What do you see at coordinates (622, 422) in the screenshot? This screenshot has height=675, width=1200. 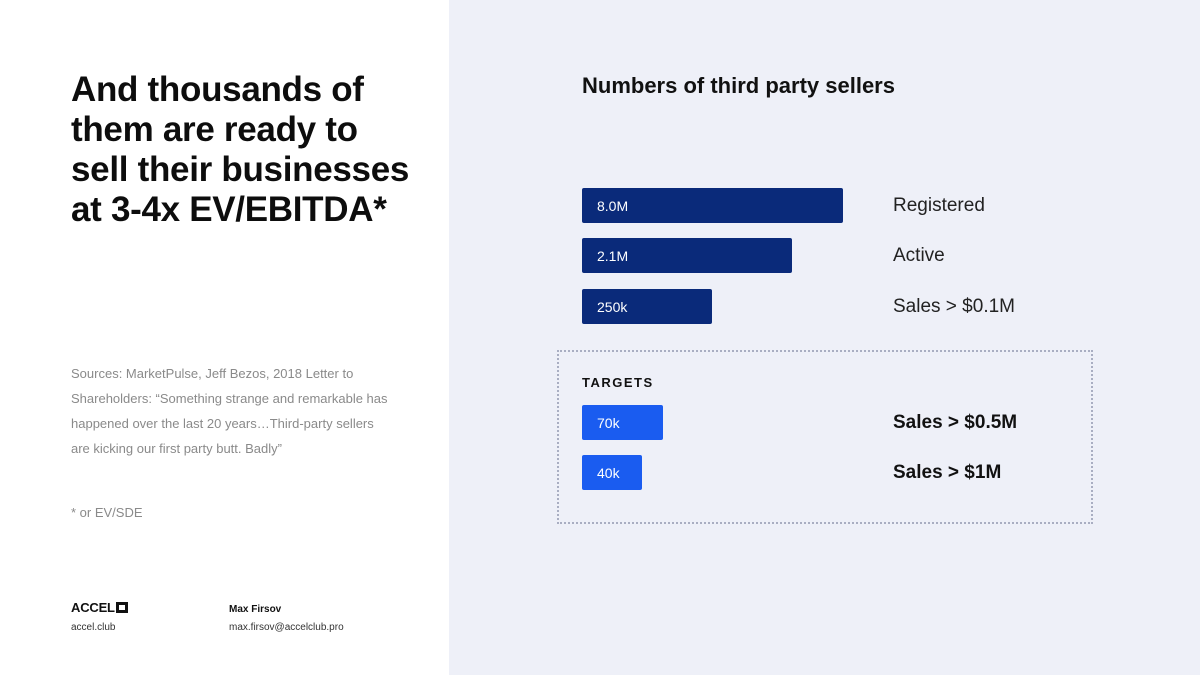 I see `bar-3: 70k` at bounding box center [622, 422].